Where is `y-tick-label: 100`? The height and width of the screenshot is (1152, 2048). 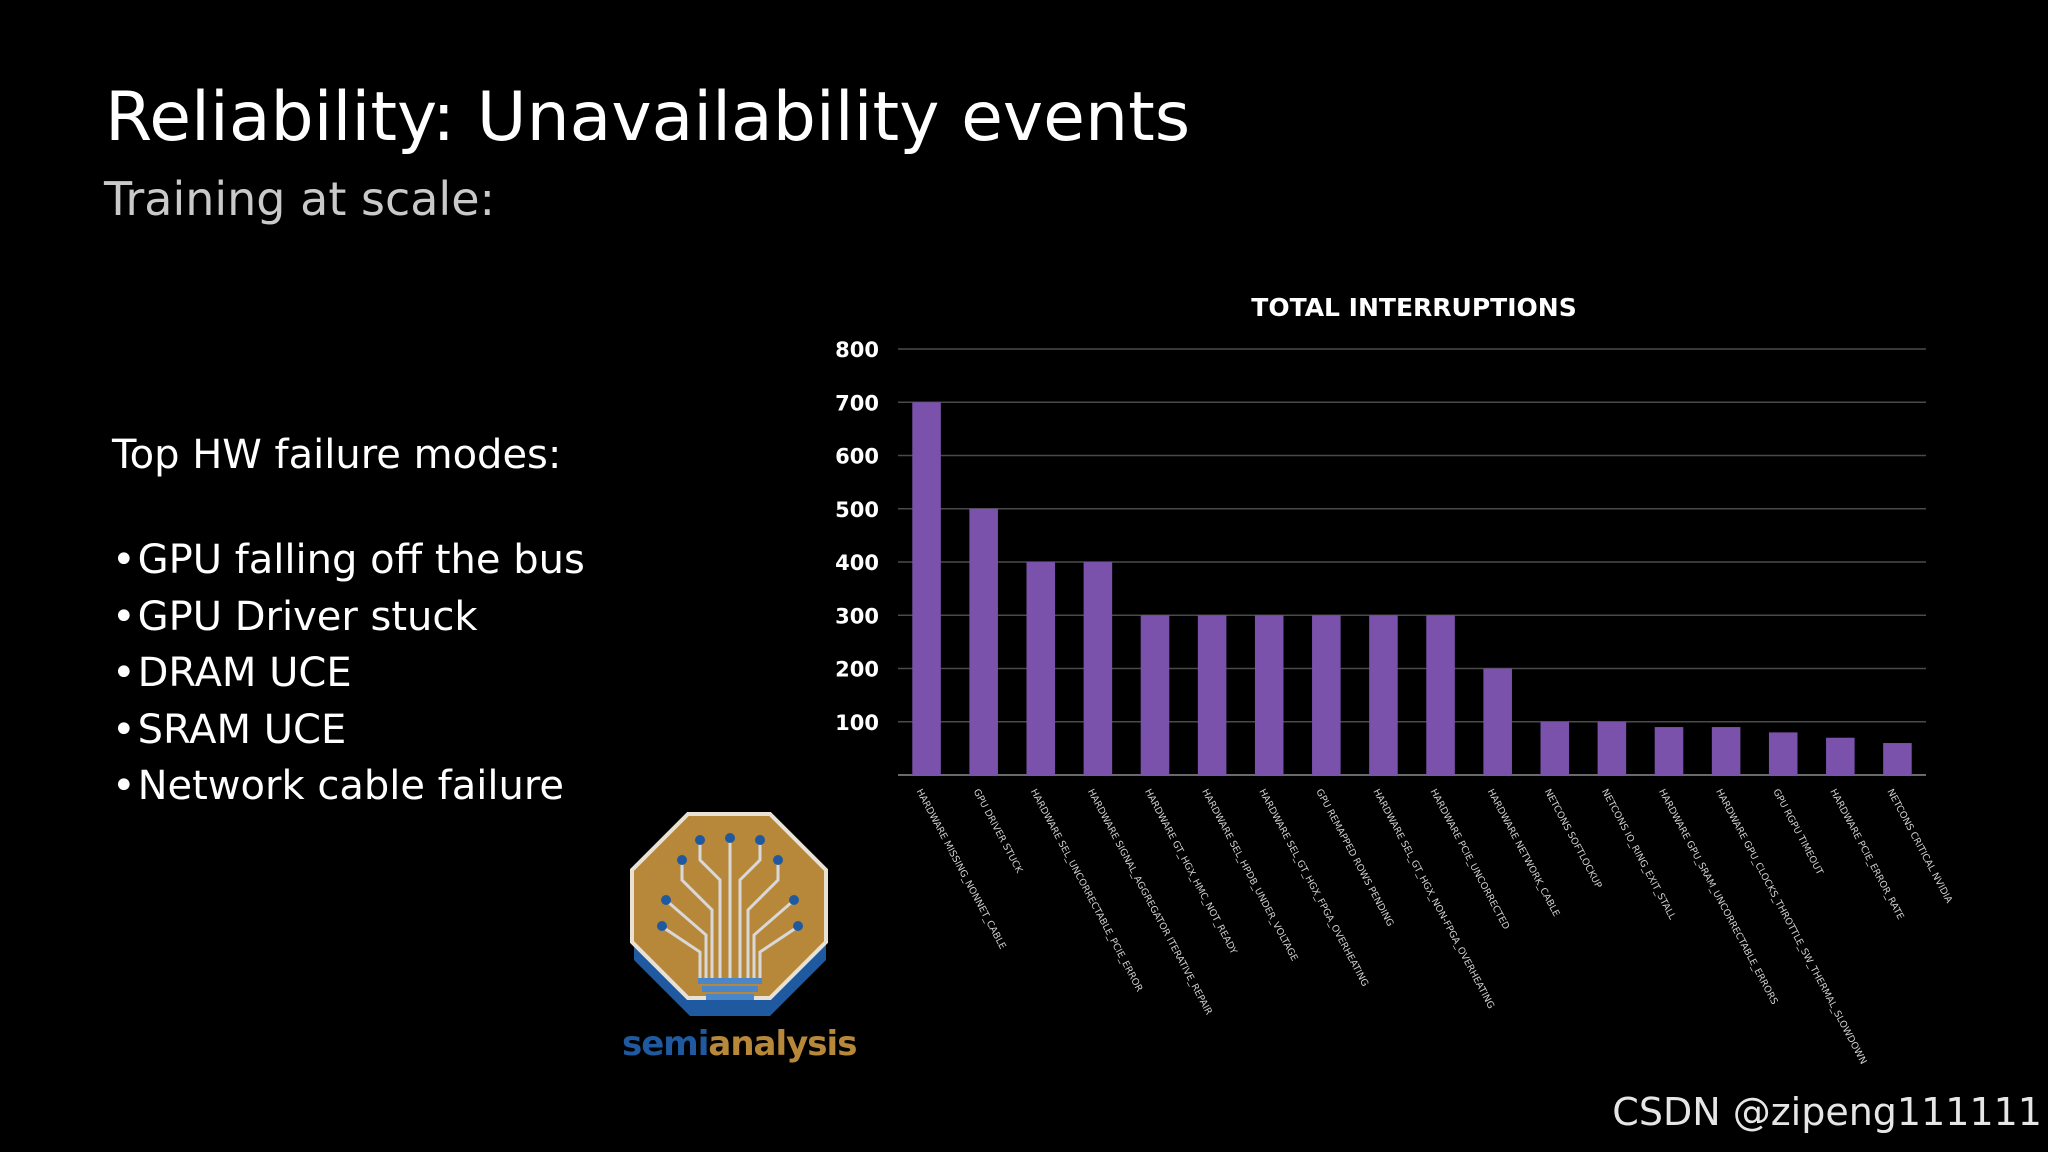
y-tick-label: 100 is located at coordinates (857, 723).